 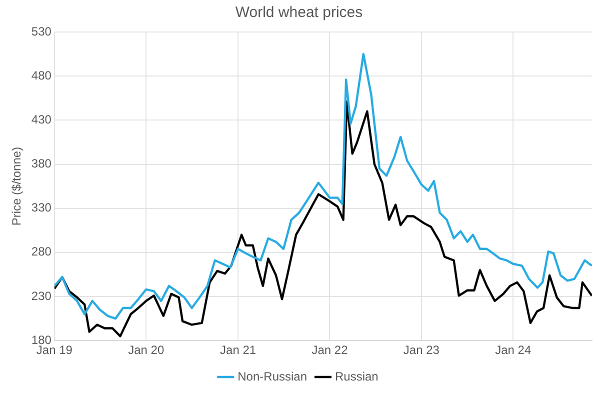 What do you see at coordinates (421, 350) in the screenshot?
I see `x-tick-label: Jan 23` at bounding box center [421, 350].